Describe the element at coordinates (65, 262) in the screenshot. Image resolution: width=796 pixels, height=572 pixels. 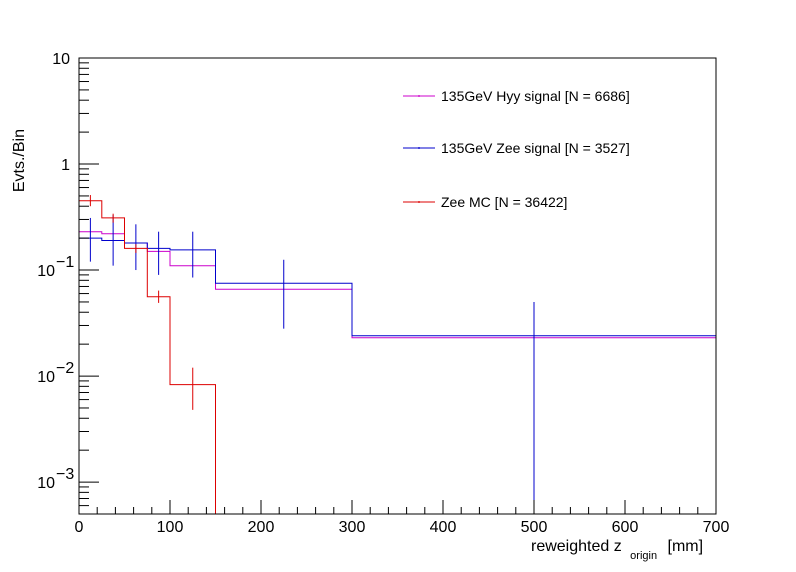
I see `y-tick-label-exponent: −1` at that location.